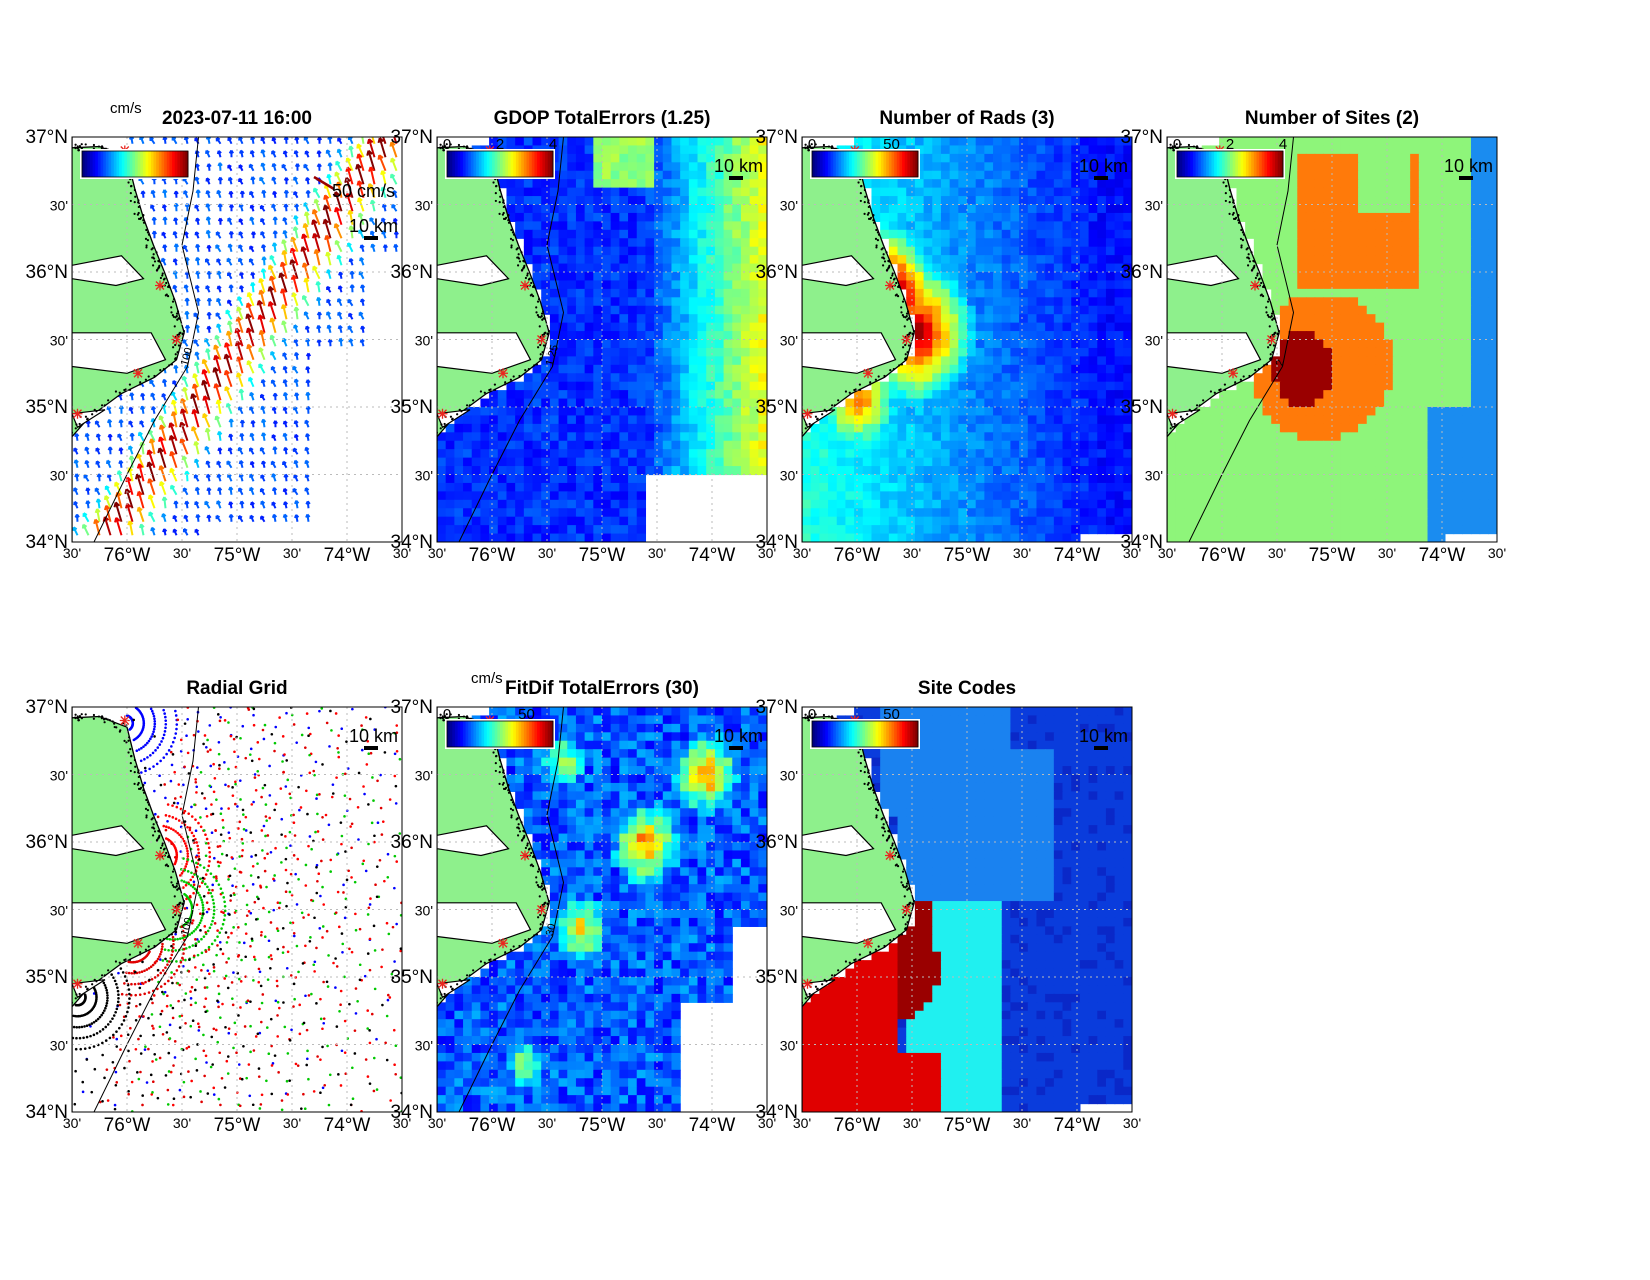 The width and height of the screenshot is (1650, 1280). Describe the element at coordinates (738, 166) in the screenshot. I see `scale-bar-label: 10 km` at that location.